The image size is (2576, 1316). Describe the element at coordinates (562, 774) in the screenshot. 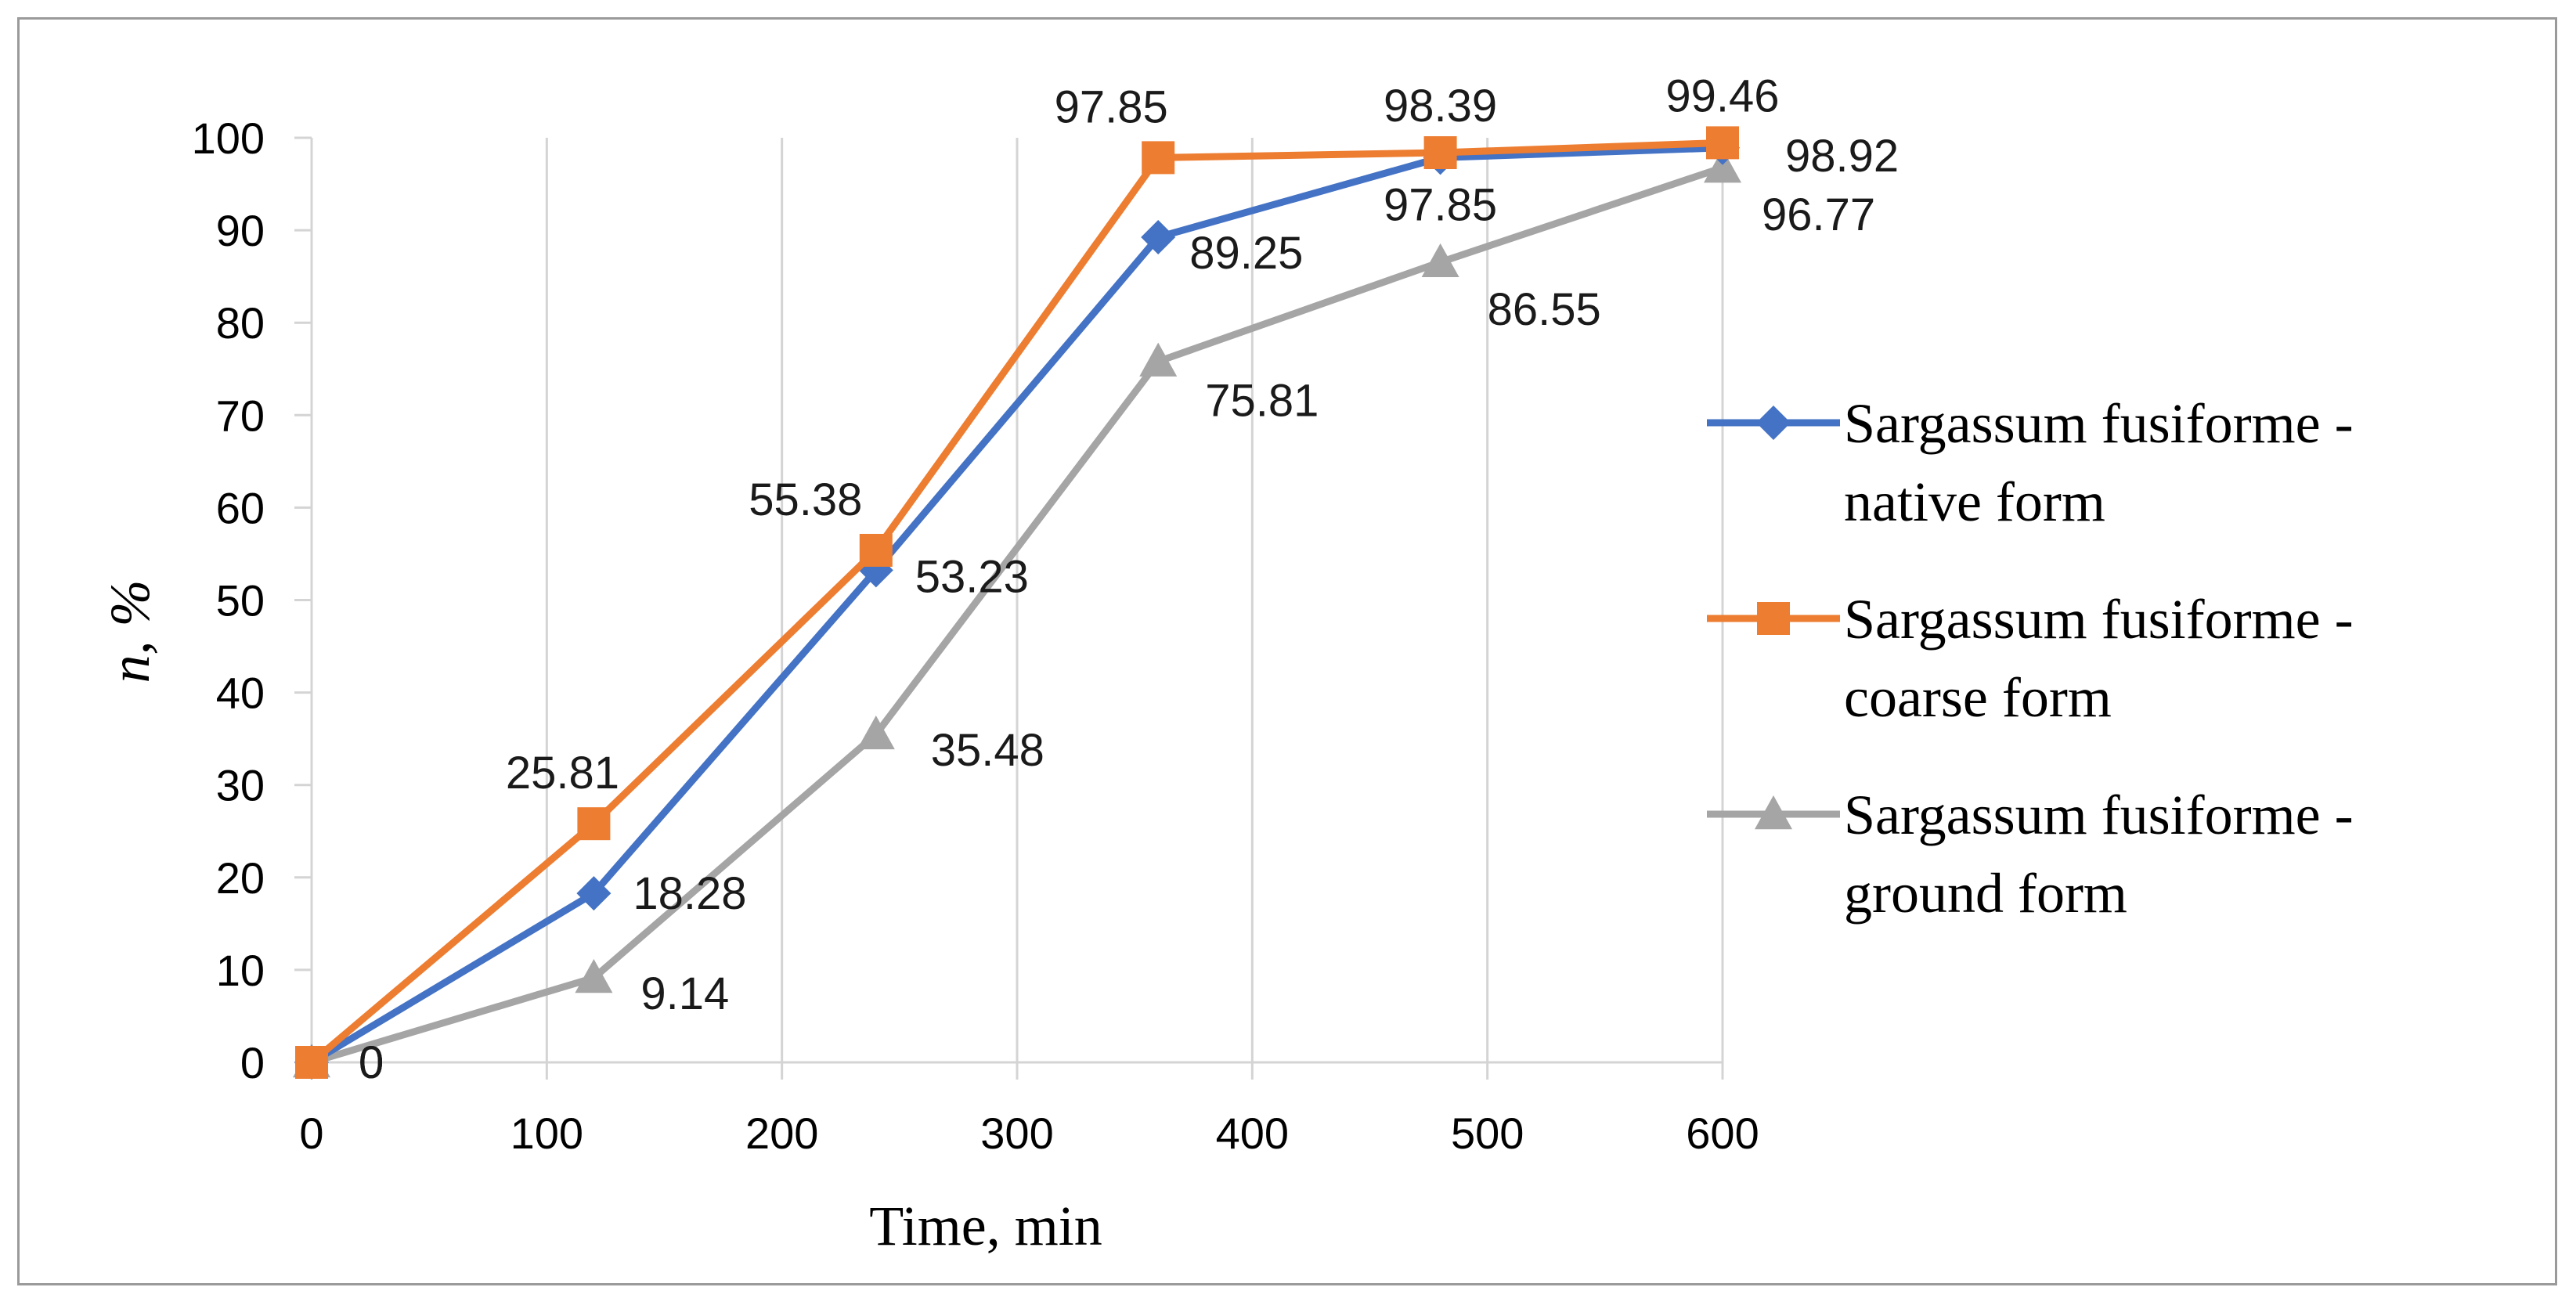

I see `data-label: 25.81` at that location.